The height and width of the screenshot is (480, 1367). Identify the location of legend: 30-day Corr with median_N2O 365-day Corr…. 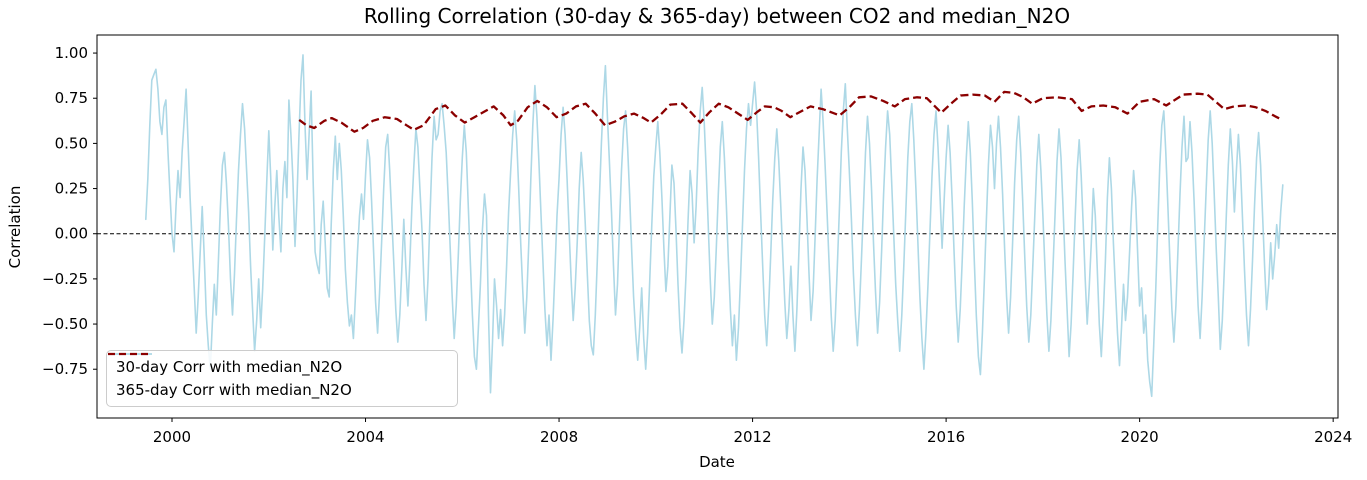
(282, 378).